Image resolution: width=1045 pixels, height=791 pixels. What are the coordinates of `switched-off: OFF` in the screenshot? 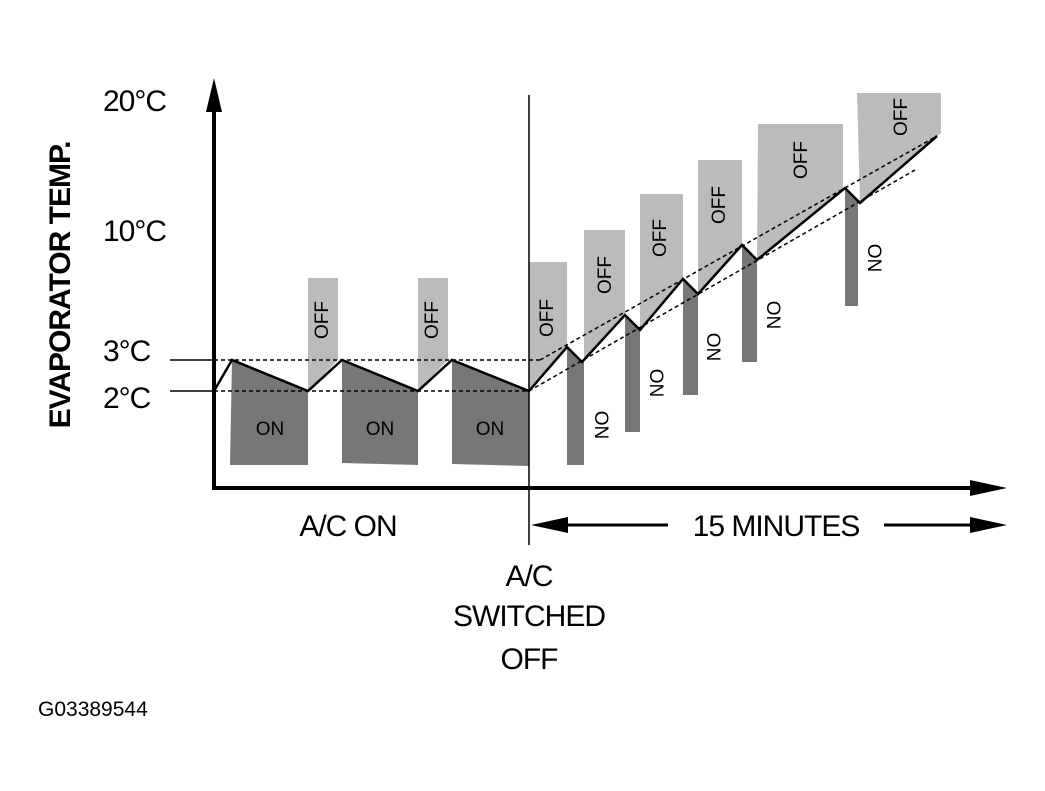 It's located at (530, 659).